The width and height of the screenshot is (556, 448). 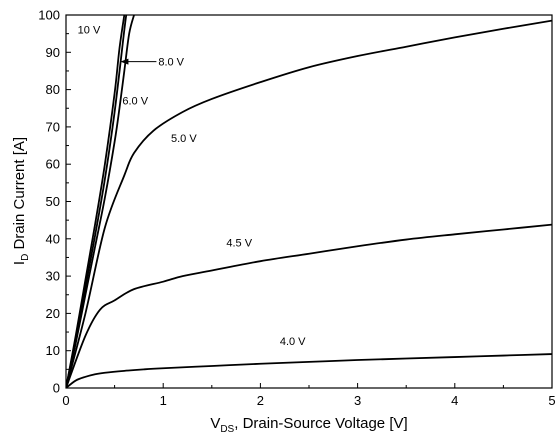 What do you see at coordinates (53, 52) in the screenshot?
I see `y-tick-label: 90` at bounding box center [53, 52].